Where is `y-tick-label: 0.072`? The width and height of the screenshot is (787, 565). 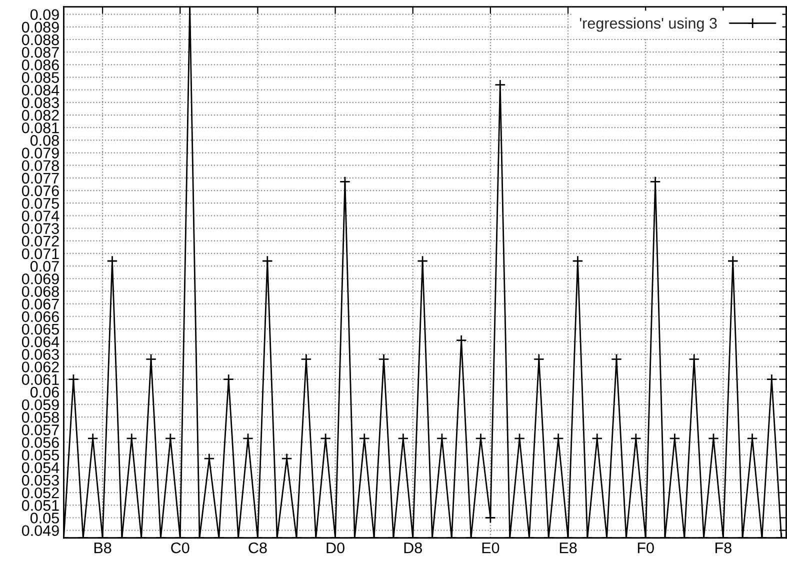
y-tick-label: 0.072 is located at coordinates (40, 241).